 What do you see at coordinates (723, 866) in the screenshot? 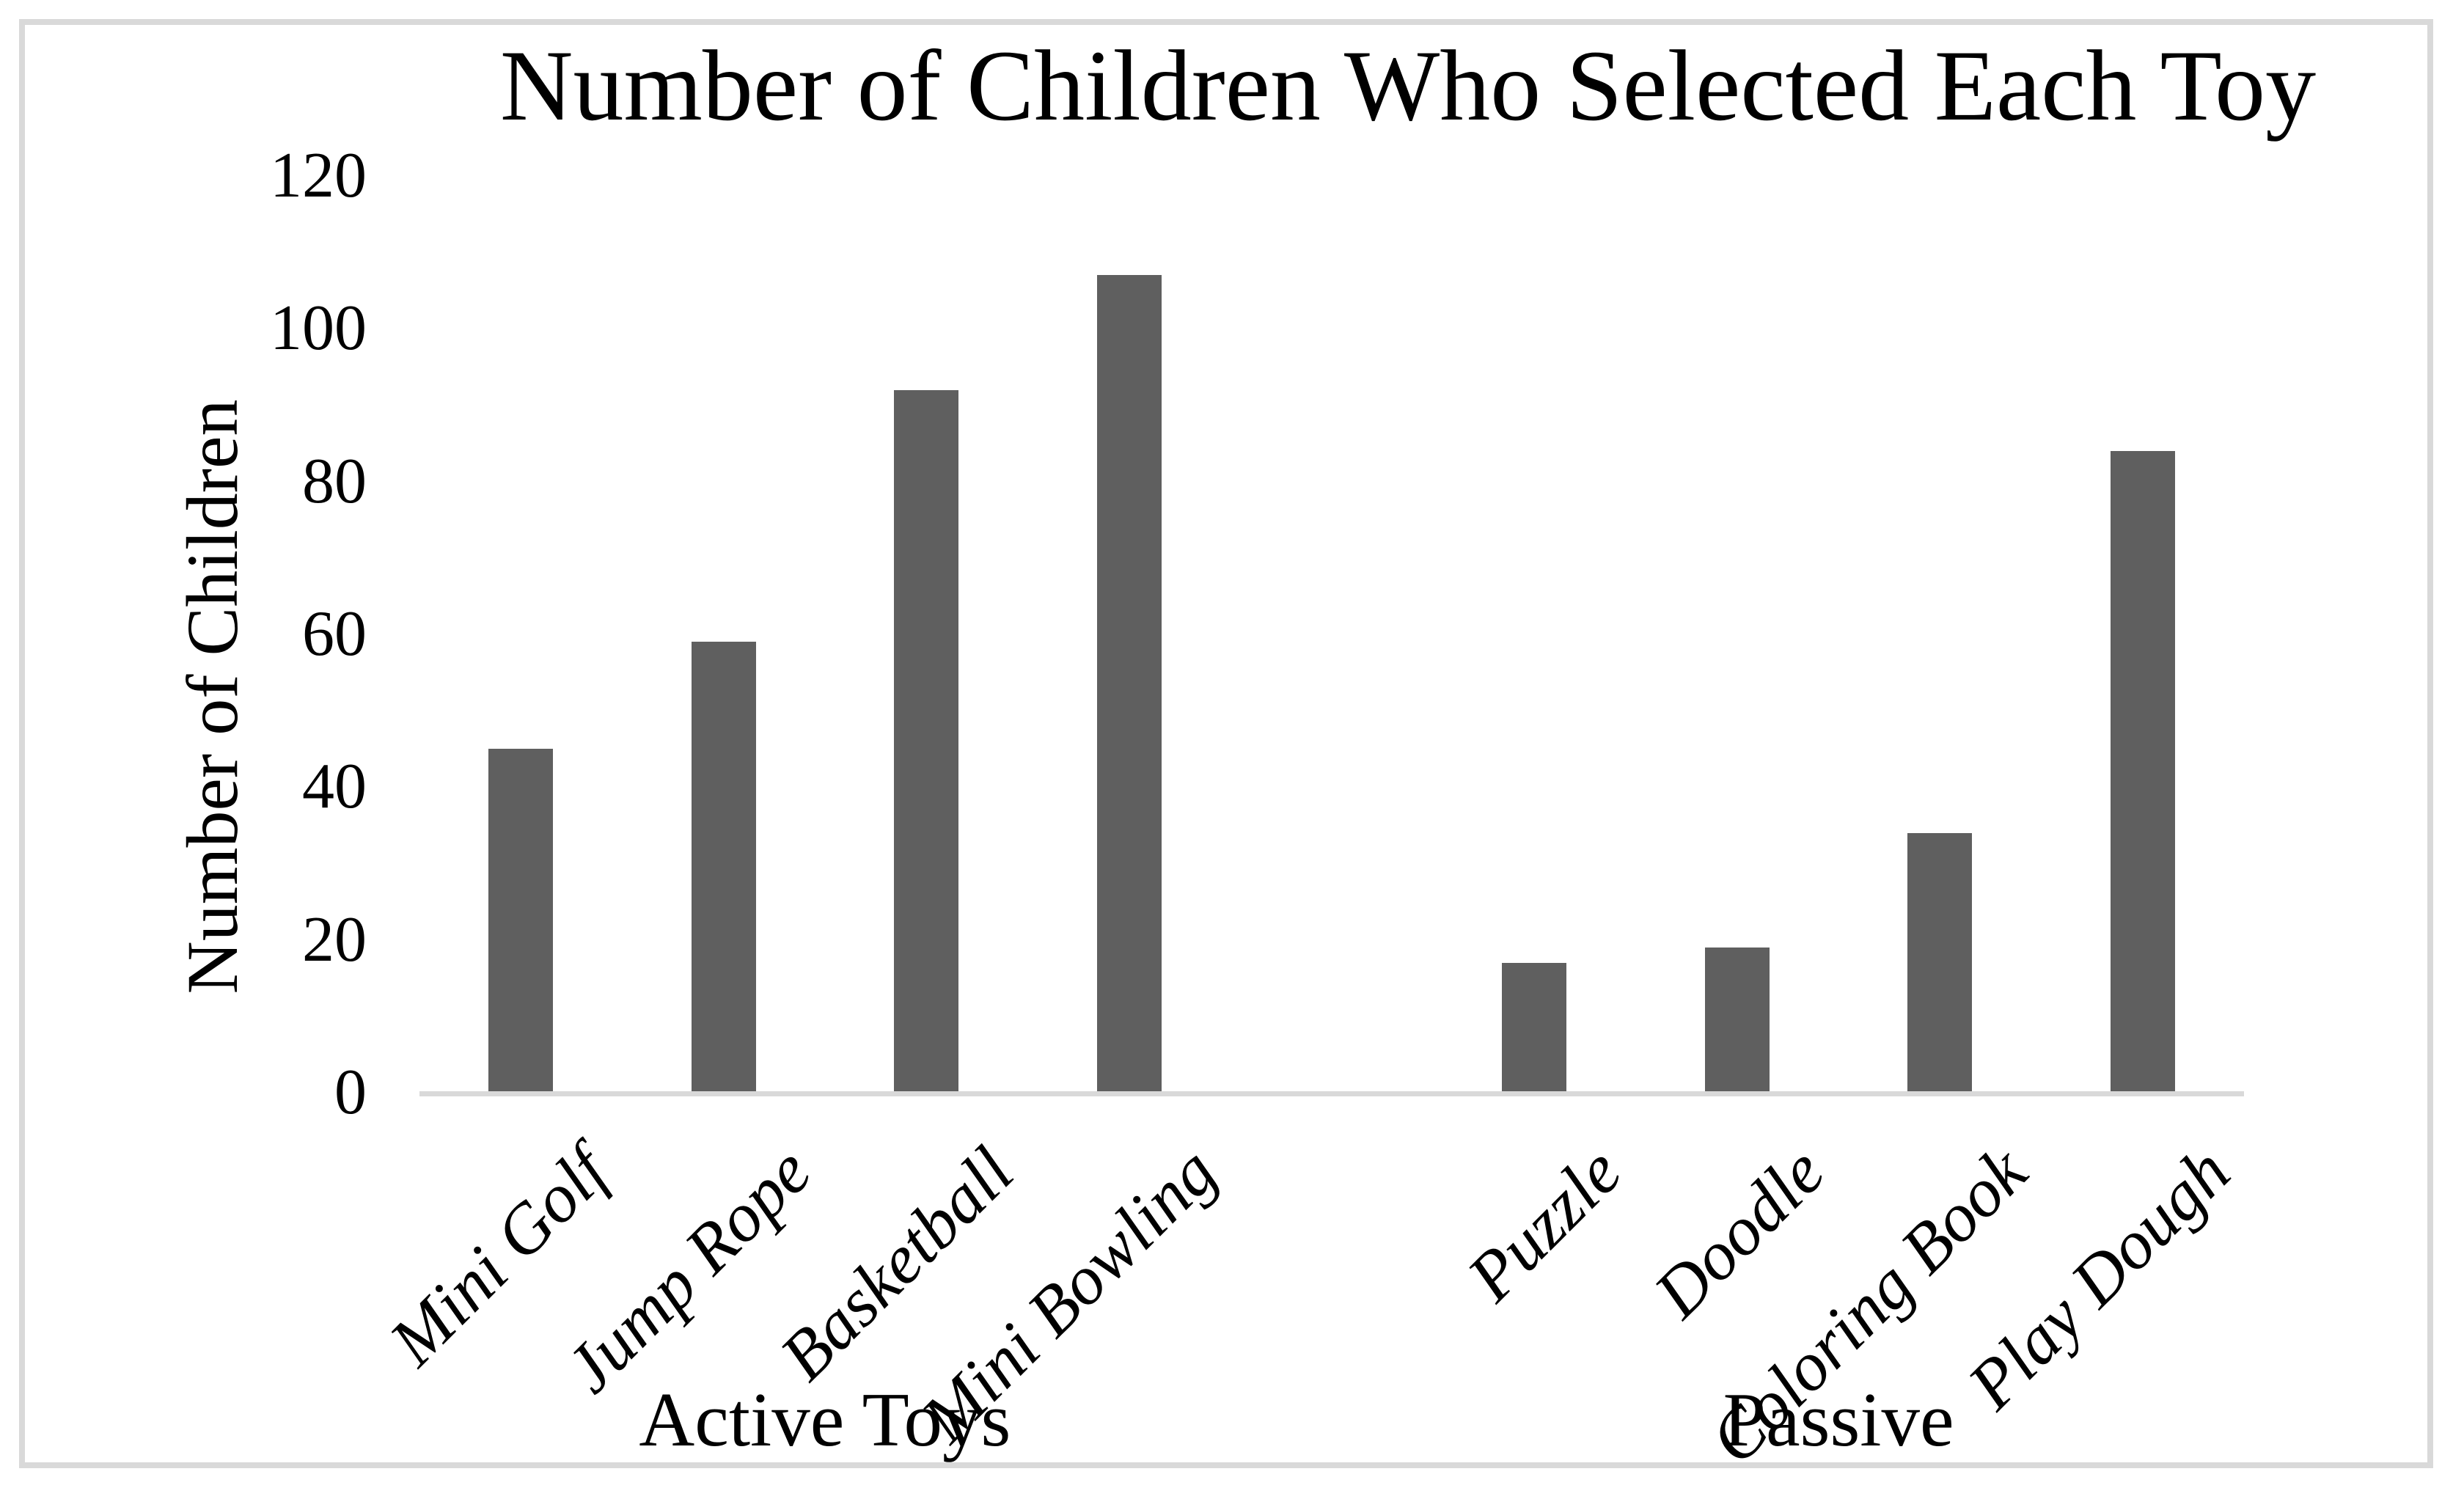
I see `bar-jump-rope` at bounding box center [723, 866].